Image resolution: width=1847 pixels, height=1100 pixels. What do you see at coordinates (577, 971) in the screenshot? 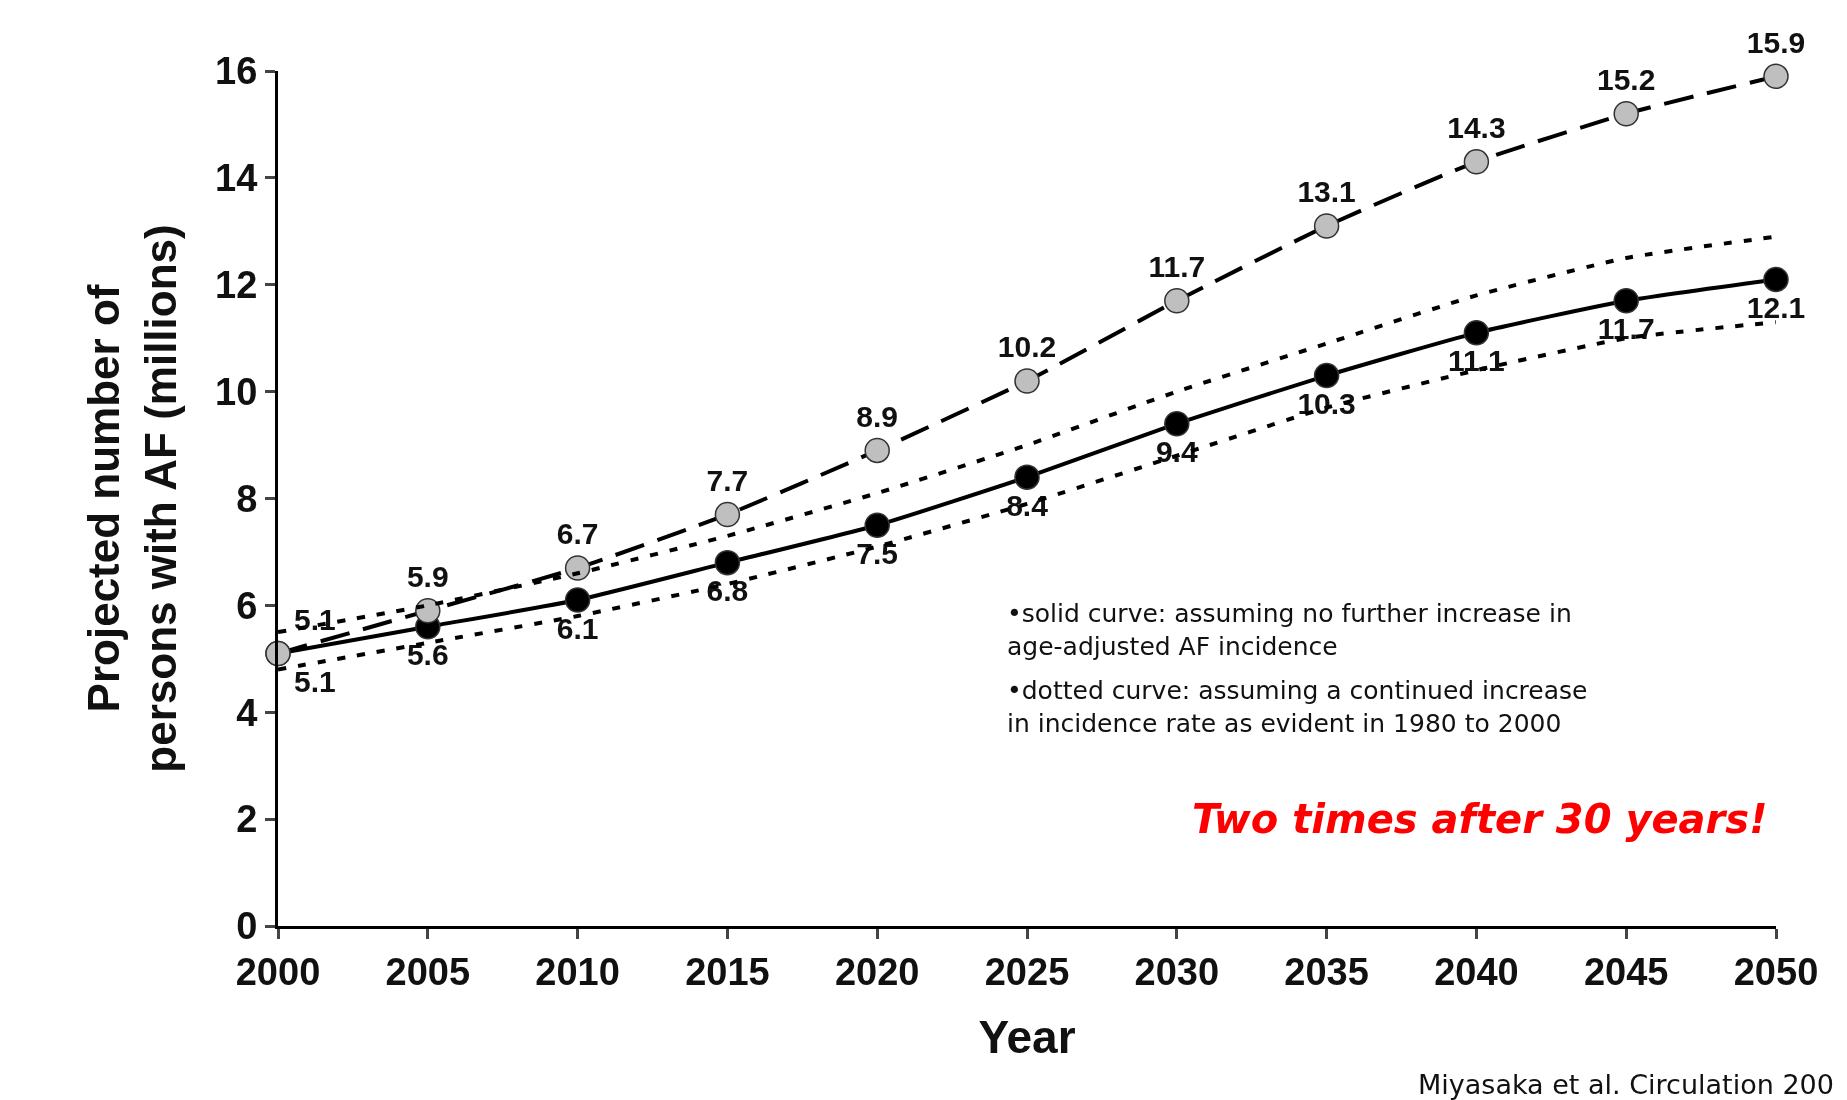
I see `x-tick-label: 2010` at bounding box center [577, 971].